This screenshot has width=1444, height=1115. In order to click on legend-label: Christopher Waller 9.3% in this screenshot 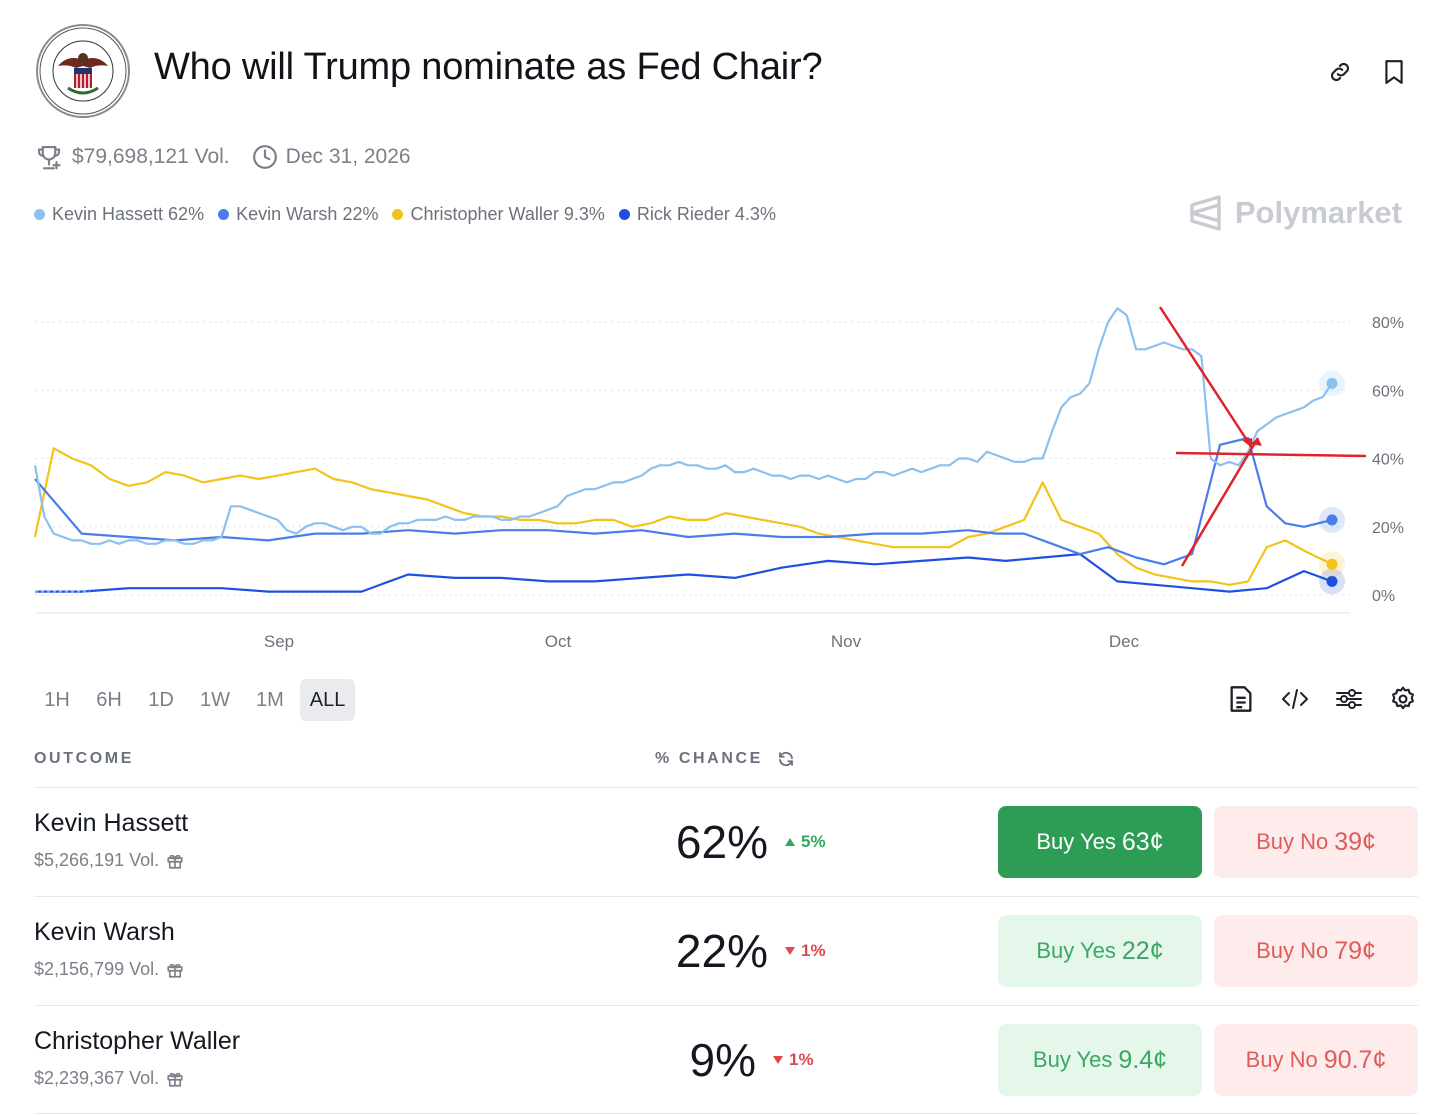, I will do `click(507, 214)`.